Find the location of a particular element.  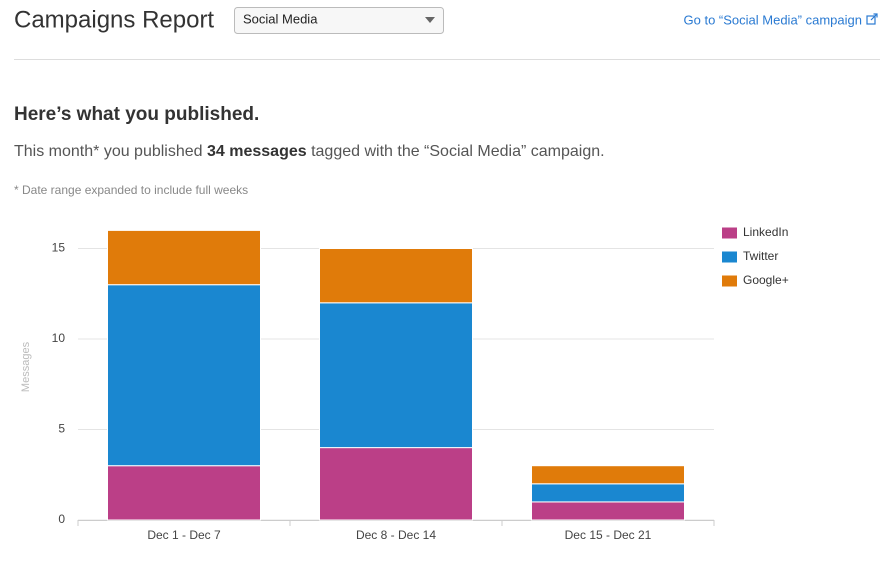

y-tick-label: 0 is located at coordinates (61, 519).